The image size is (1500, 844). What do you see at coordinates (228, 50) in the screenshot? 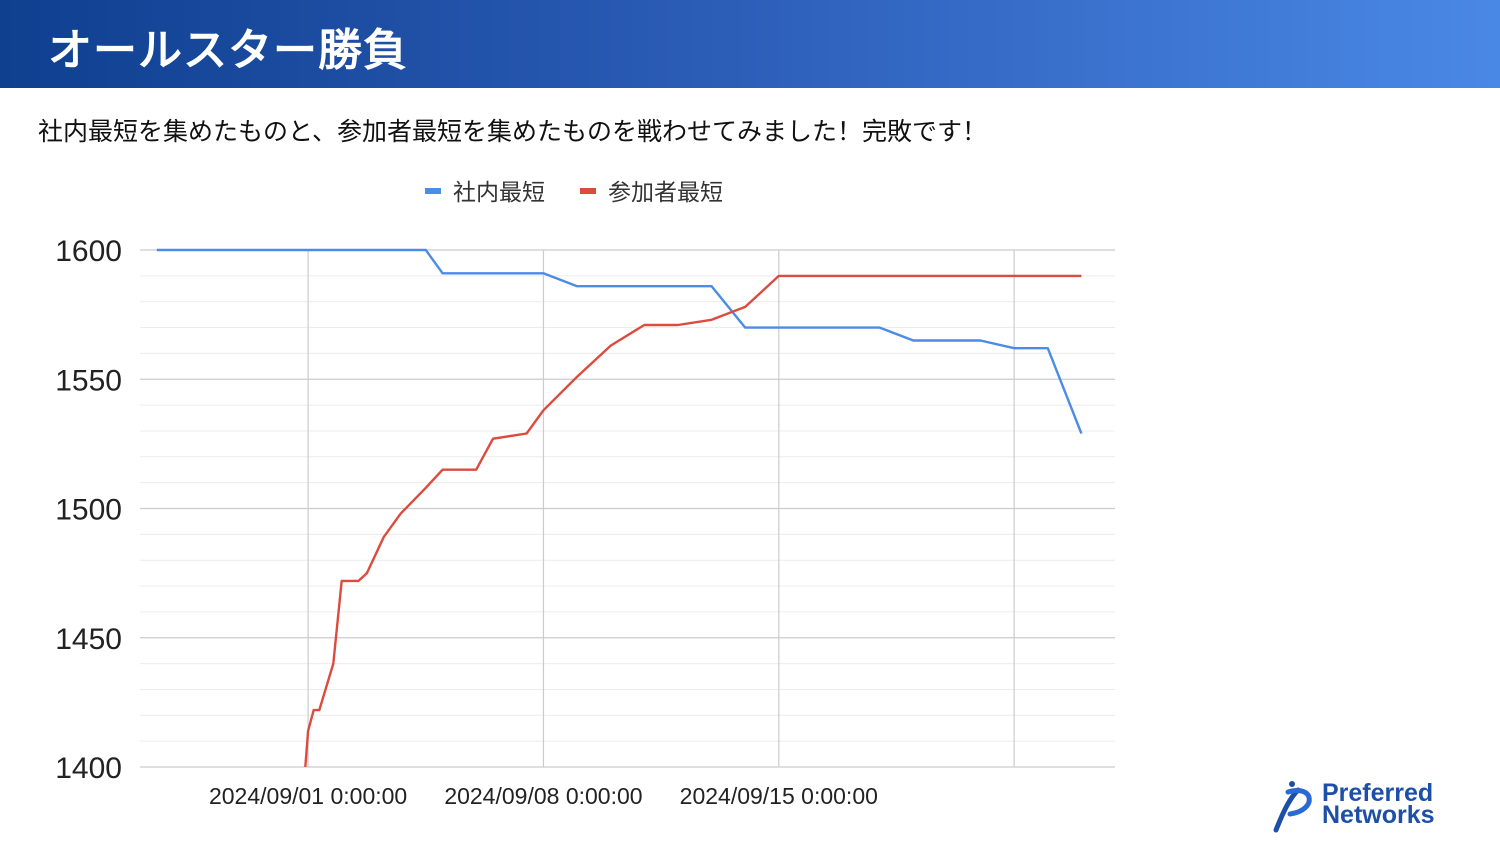
I see `slide-title: オールスター勝負` at bounding box center [228, 50].